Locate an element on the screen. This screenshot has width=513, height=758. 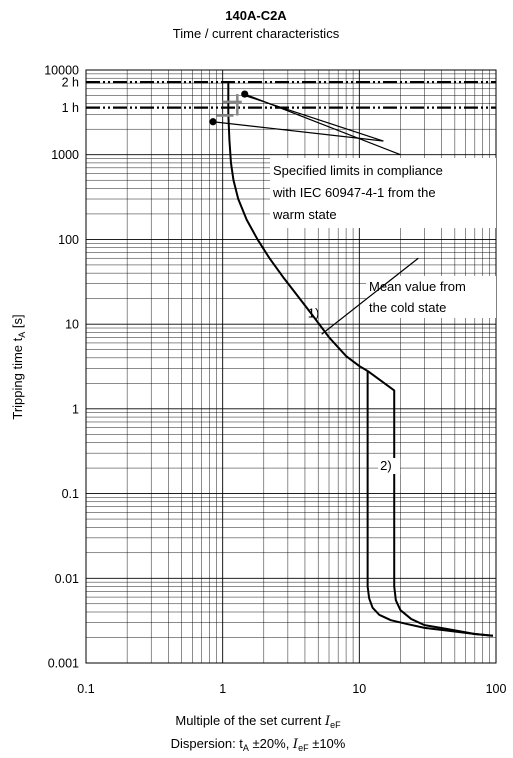
x-axis-label: Multiple of the set current IeF is located at coordinates (258, 721).